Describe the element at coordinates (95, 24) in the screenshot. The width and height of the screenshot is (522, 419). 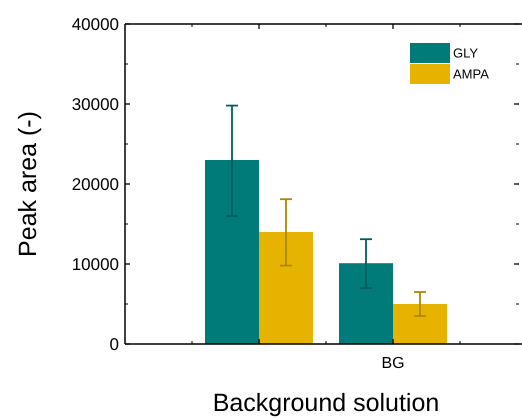
I see `y-tick-label: 40000` at that location.